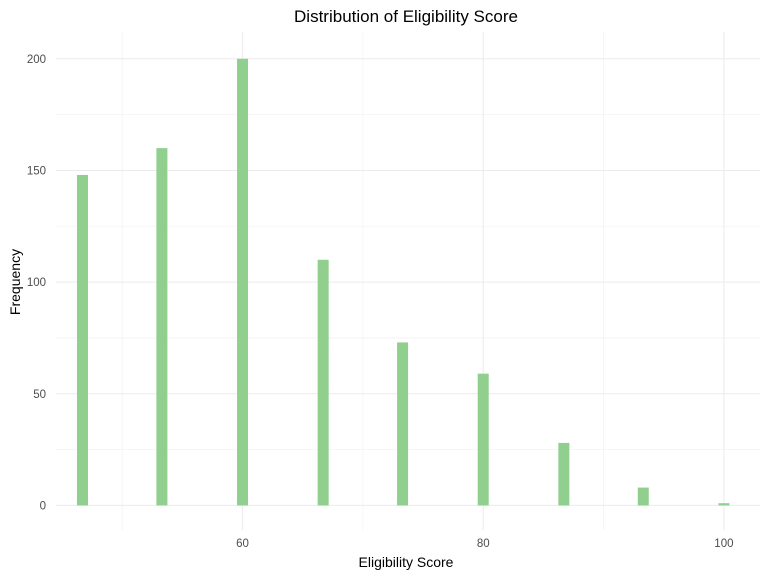 This screenshot has width=768, height=581. What do you see at coordinates (36, 60) in the screenshot?
I see `y-tick-label: 200` at bounding box center [36, 60].